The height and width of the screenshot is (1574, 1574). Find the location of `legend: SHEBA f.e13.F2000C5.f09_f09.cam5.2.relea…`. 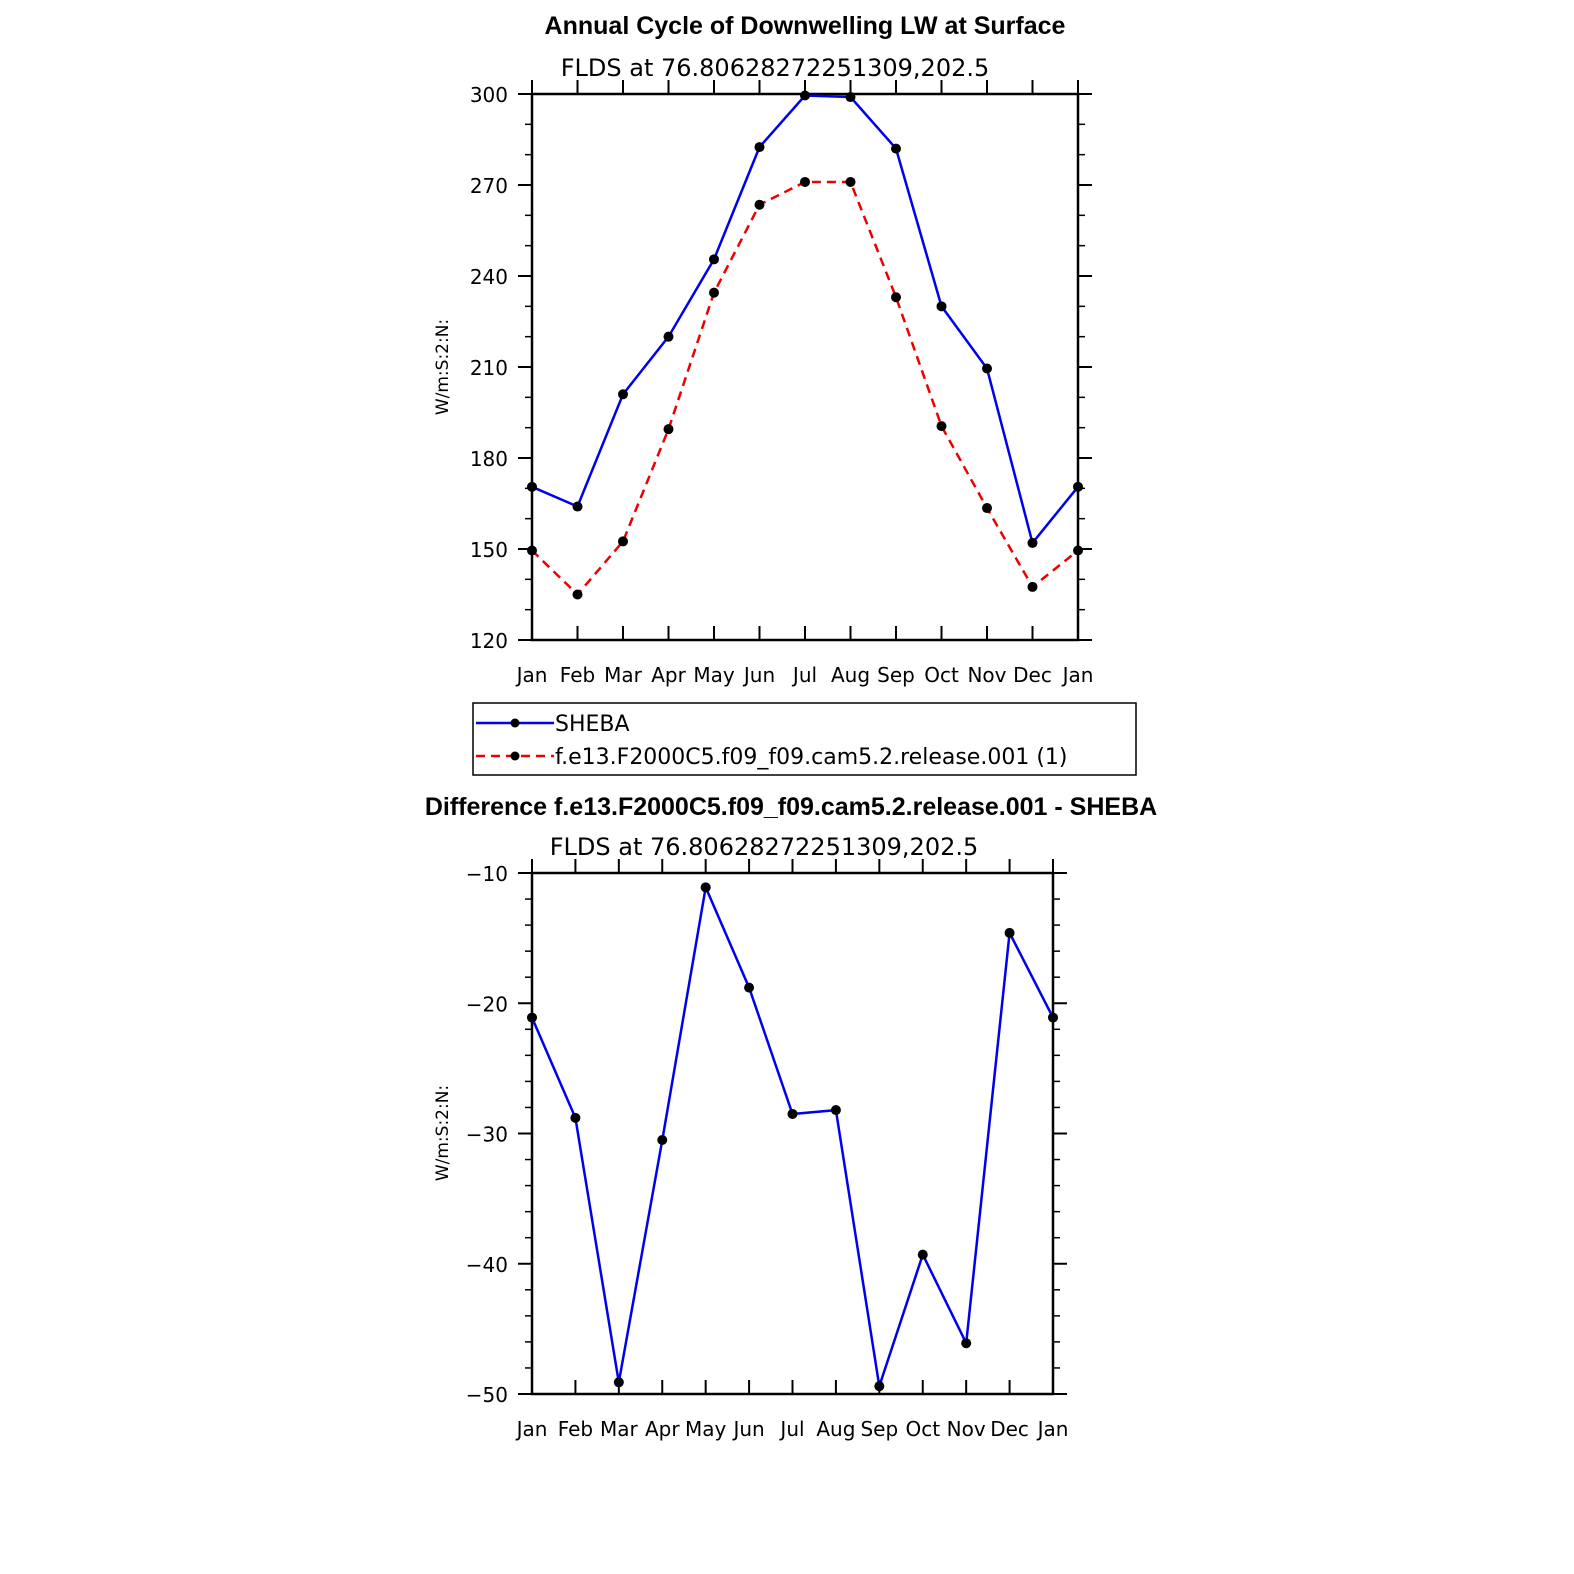

legend: SHEBA f.e13.F2000C5.f09_f09.cam5.2.relea… is located at coordinates (804, 739).